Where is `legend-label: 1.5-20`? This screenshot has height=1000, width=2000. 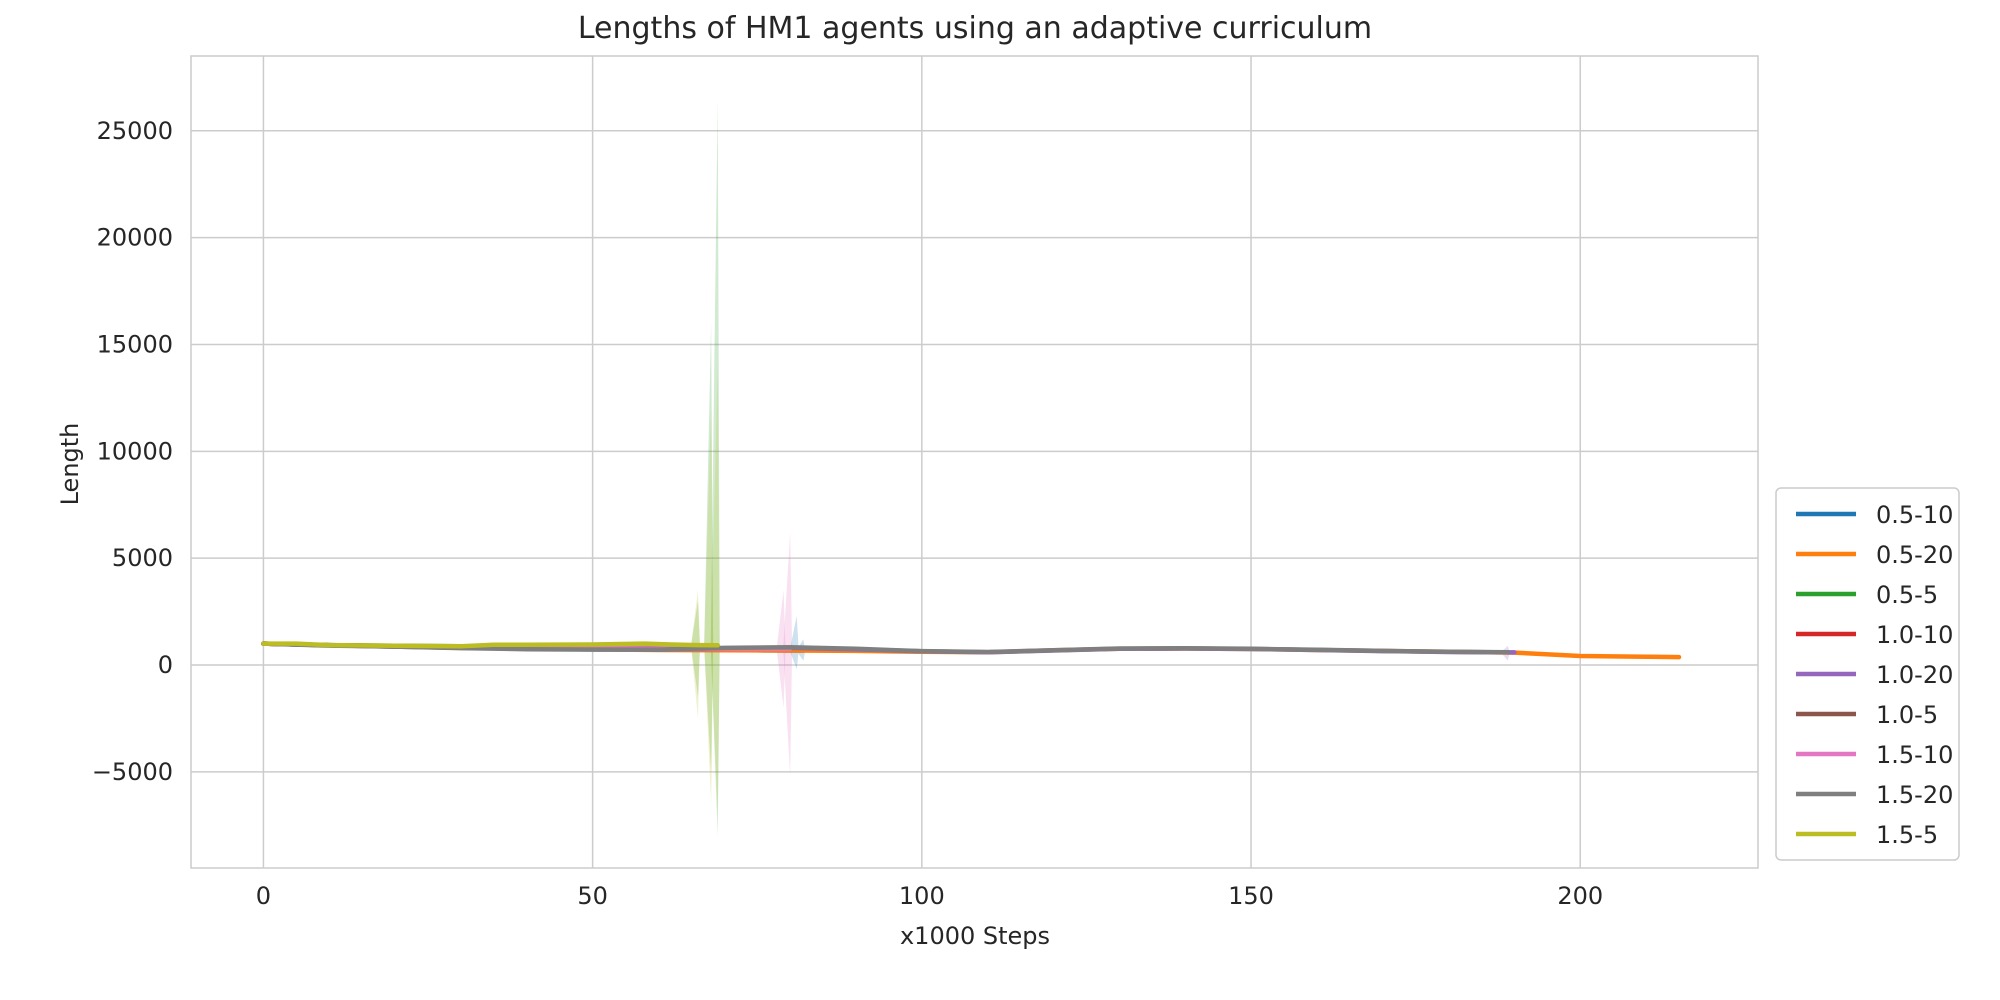
legend-label: 1.5-20 is located at coordinates (1914, 795).